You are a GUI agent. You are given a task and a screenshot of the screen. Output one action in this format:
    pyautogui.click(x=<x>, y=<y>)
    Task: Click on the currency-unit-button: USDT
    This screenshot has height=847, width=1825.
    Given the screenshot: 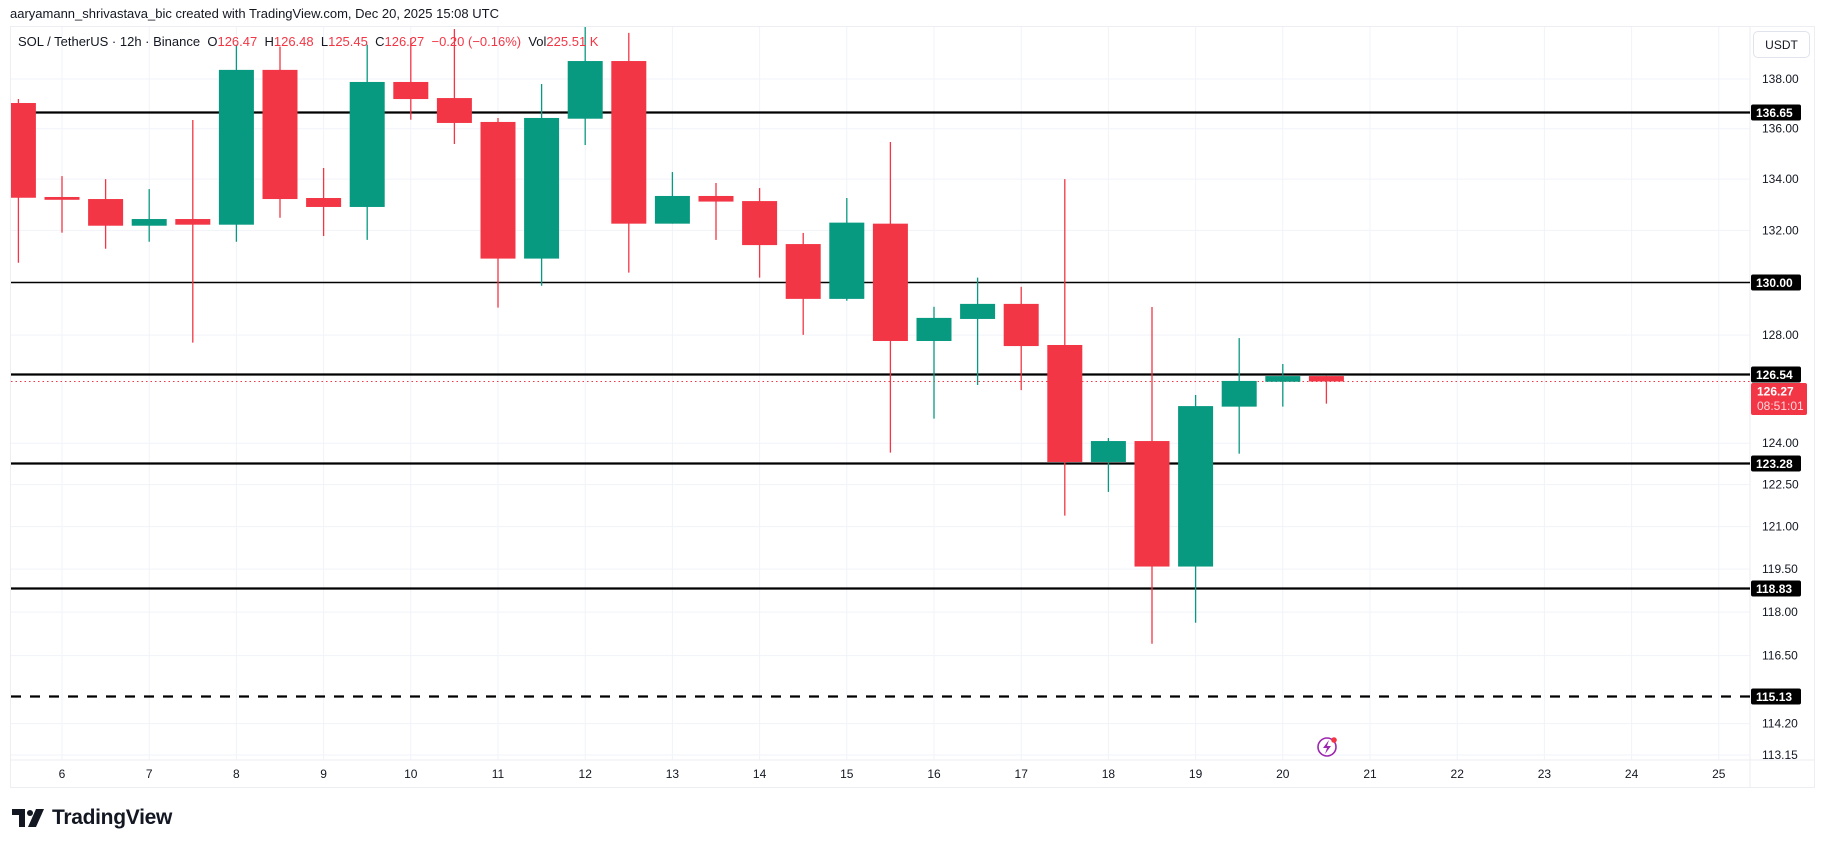 What is the action you would take?
    pyautogui.click(x=1781, y=44)
    